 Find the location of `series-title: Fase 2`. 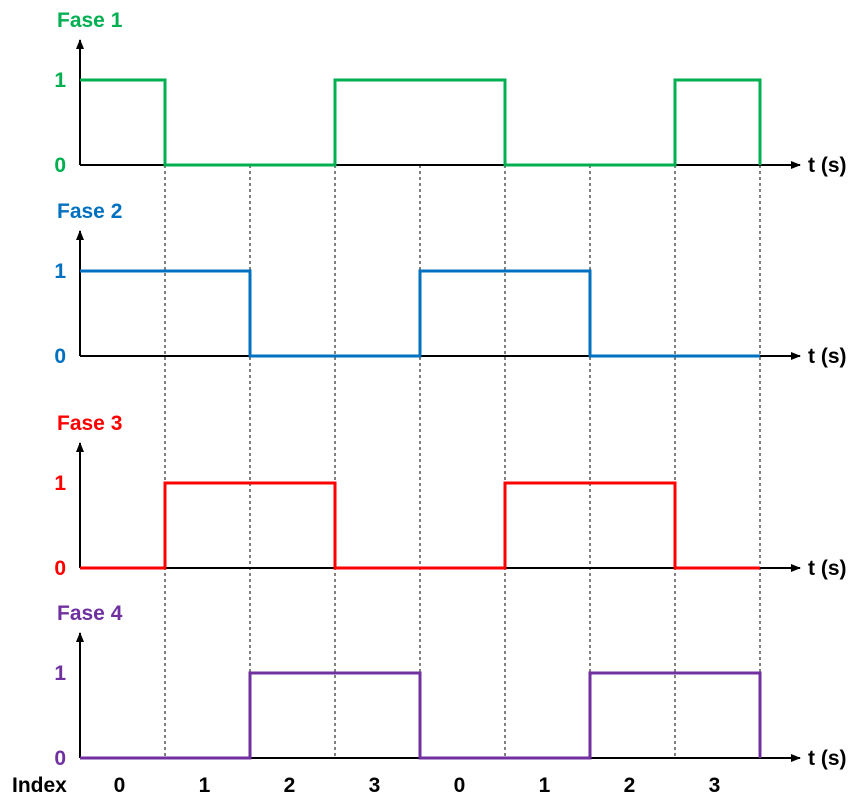

series-title: Fase 2 is located at coordinates (89, 211).